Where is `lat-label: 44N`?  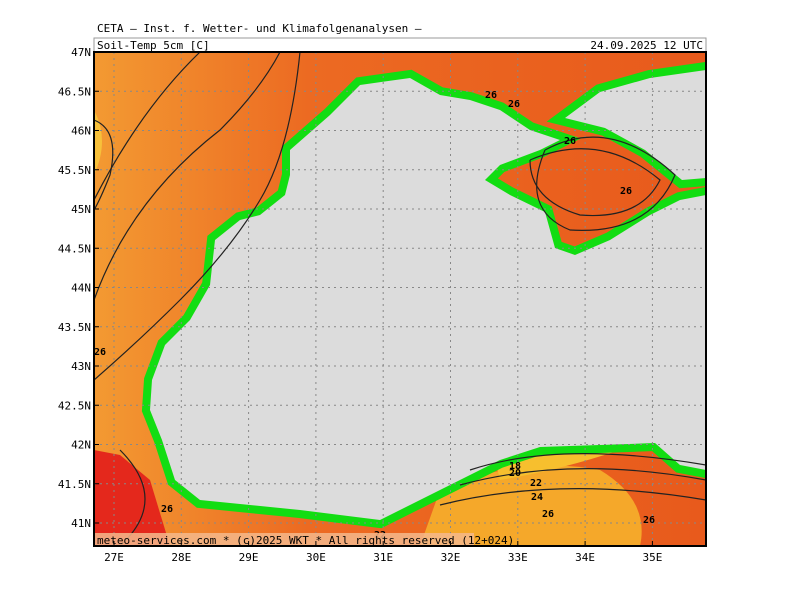
lat-label: 44N is located at coordinates (81, 288).